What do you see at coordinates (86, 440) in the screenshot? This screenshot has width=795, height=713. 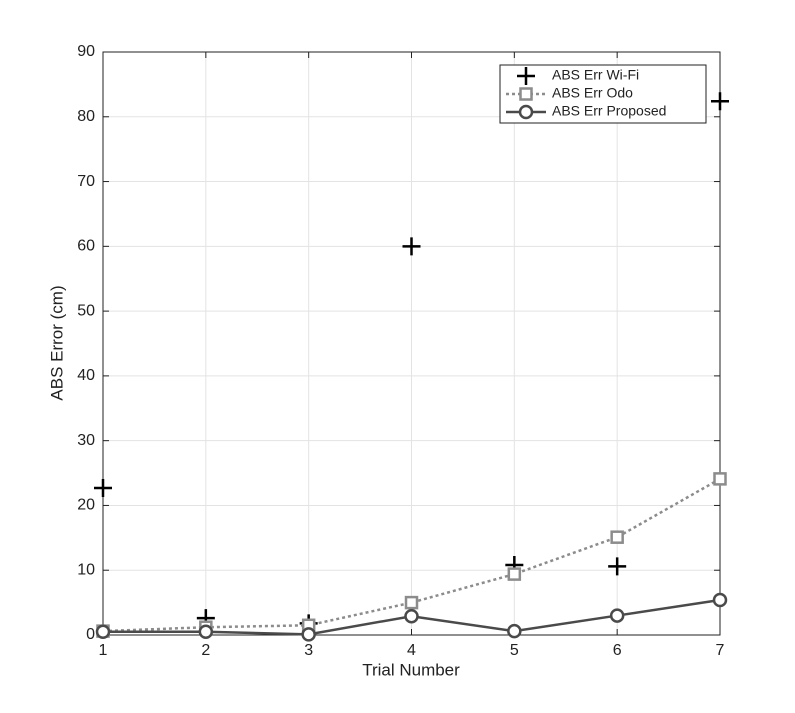 I see `y-tick-label: 30` at bounding box center [86, 440].